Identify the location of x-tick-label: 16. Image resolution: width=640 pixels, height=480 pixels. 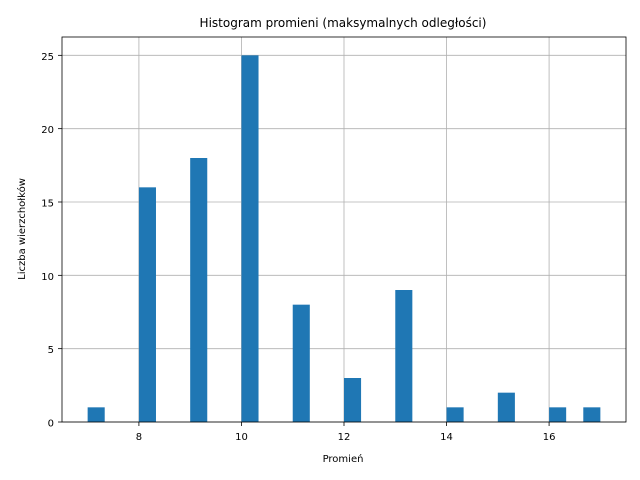
(549, 437).